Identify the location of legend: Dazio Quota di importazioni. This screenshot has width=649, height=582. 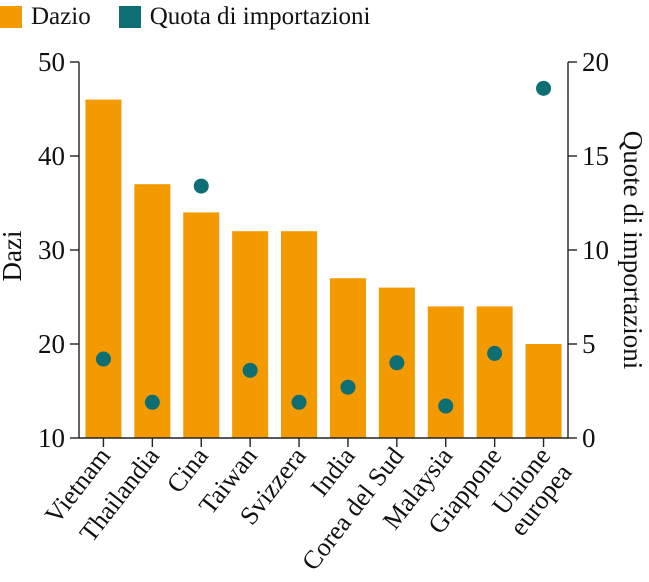
(185, 17).